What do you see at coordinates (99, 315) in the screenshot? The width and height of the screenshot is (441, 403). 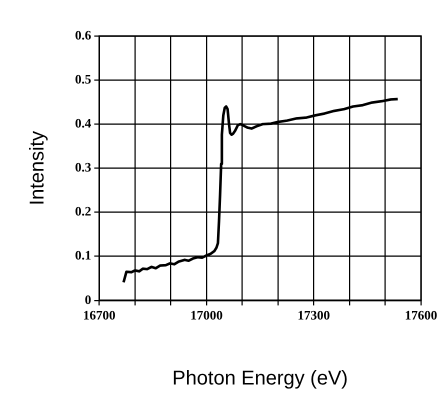 I see `x-tick-label: 16700` at bounding box center [99, 315].